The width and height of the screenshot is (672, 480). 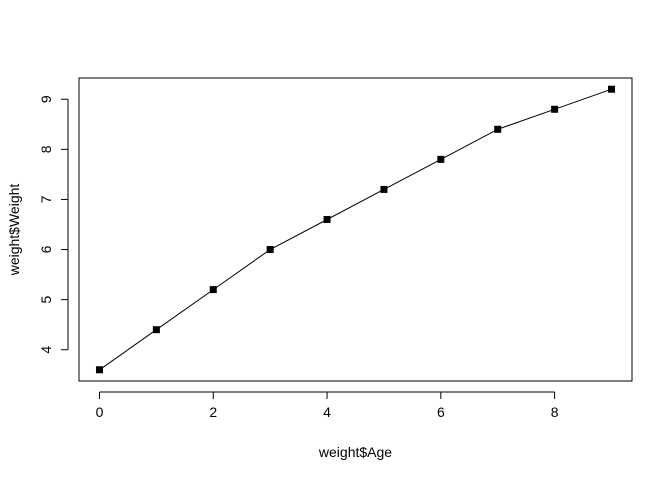 What do you see at coordinates (46, 300) in the screenshot?
I see `y-tick-label: 5` at bounding box center [46, 300].